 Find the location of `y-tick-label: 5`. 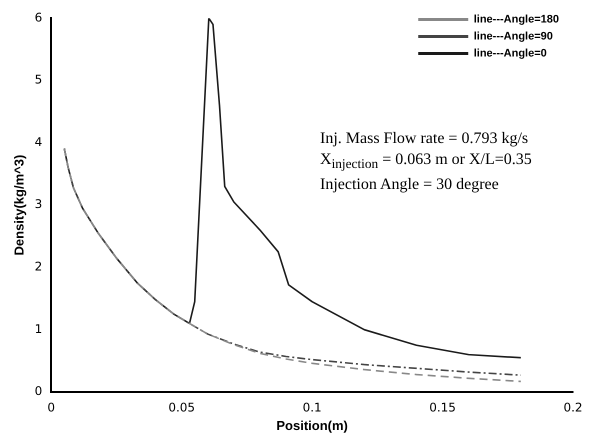

y-tick-label: 5 is located at coordinates (38, 79).